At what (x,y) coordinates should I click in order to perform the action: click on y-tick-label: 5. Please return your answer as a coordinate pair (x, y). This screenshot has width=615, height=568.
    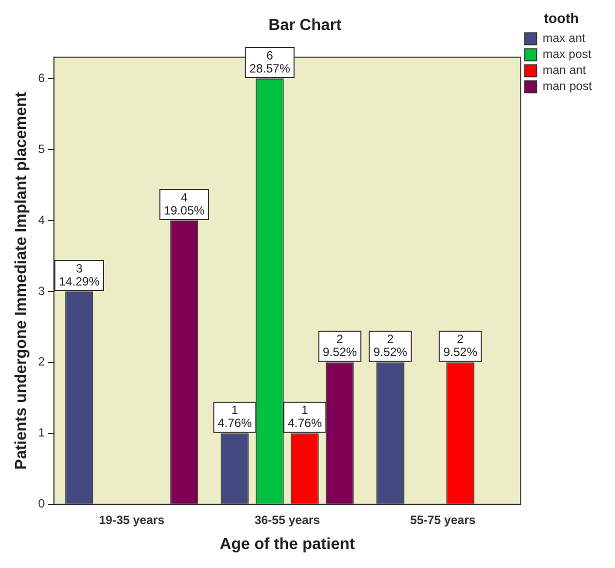
    Looking at the image, I should click on (42, 149).